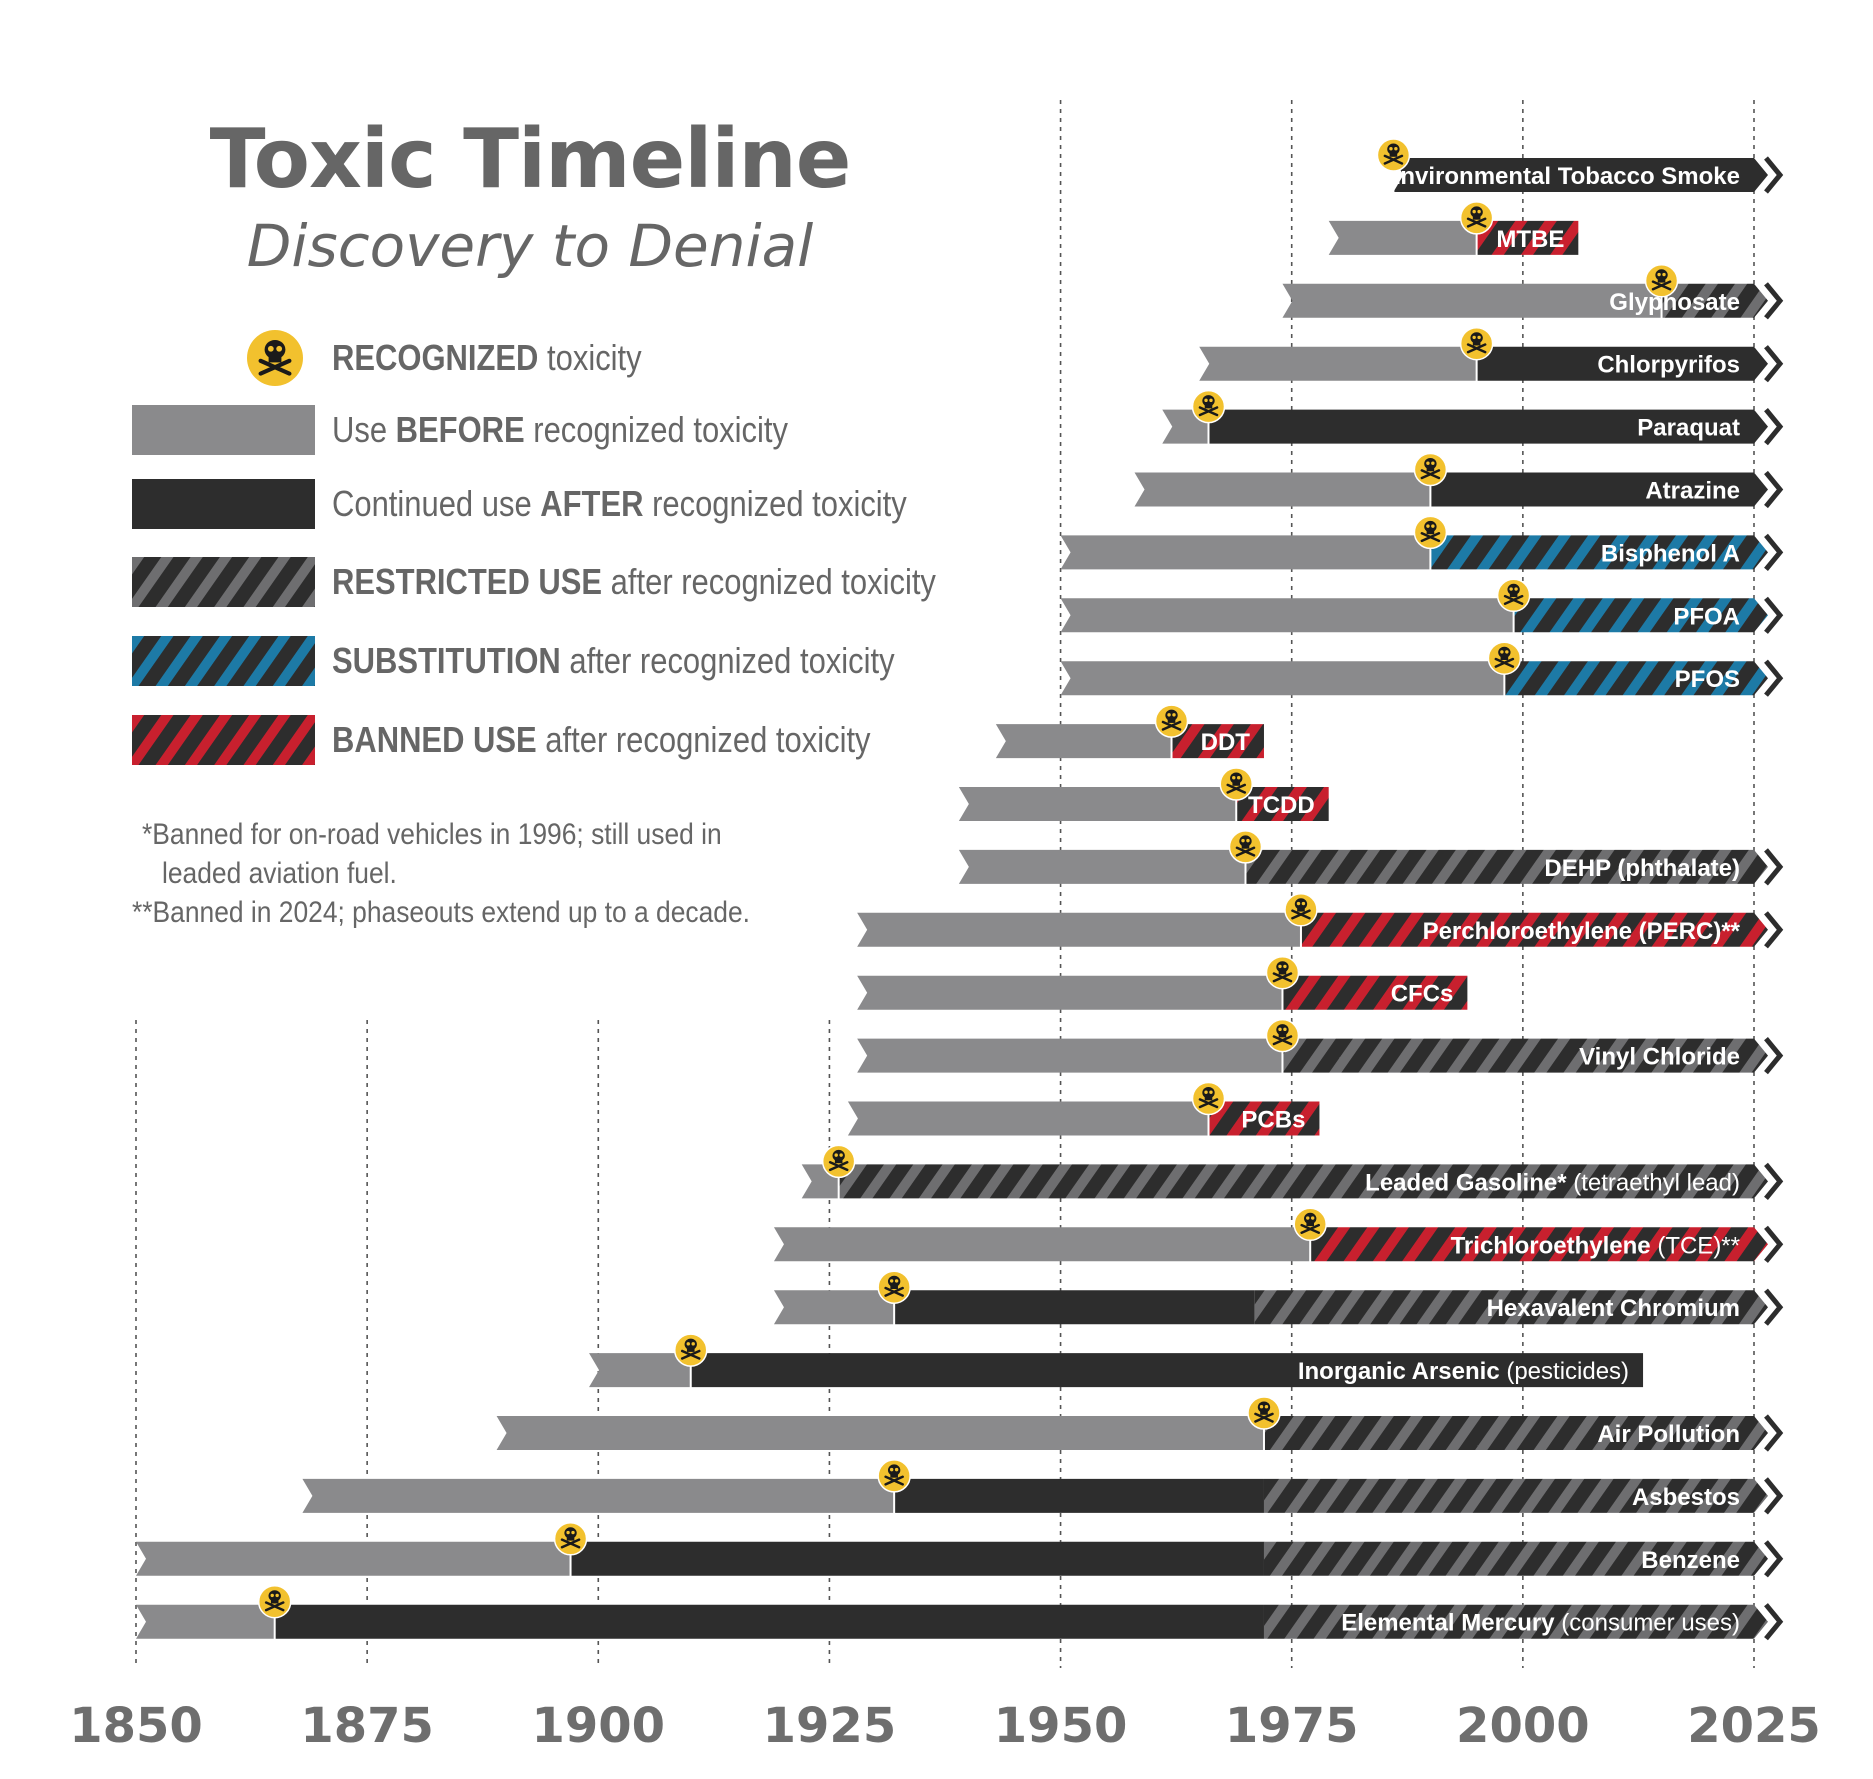 This screenshot has width=1873, height=1779. What do you see at coordinates (1422, 994) in the screenshot?
I see `bar-label-cfcs: CFCs` at bounding box center [1422, 994].